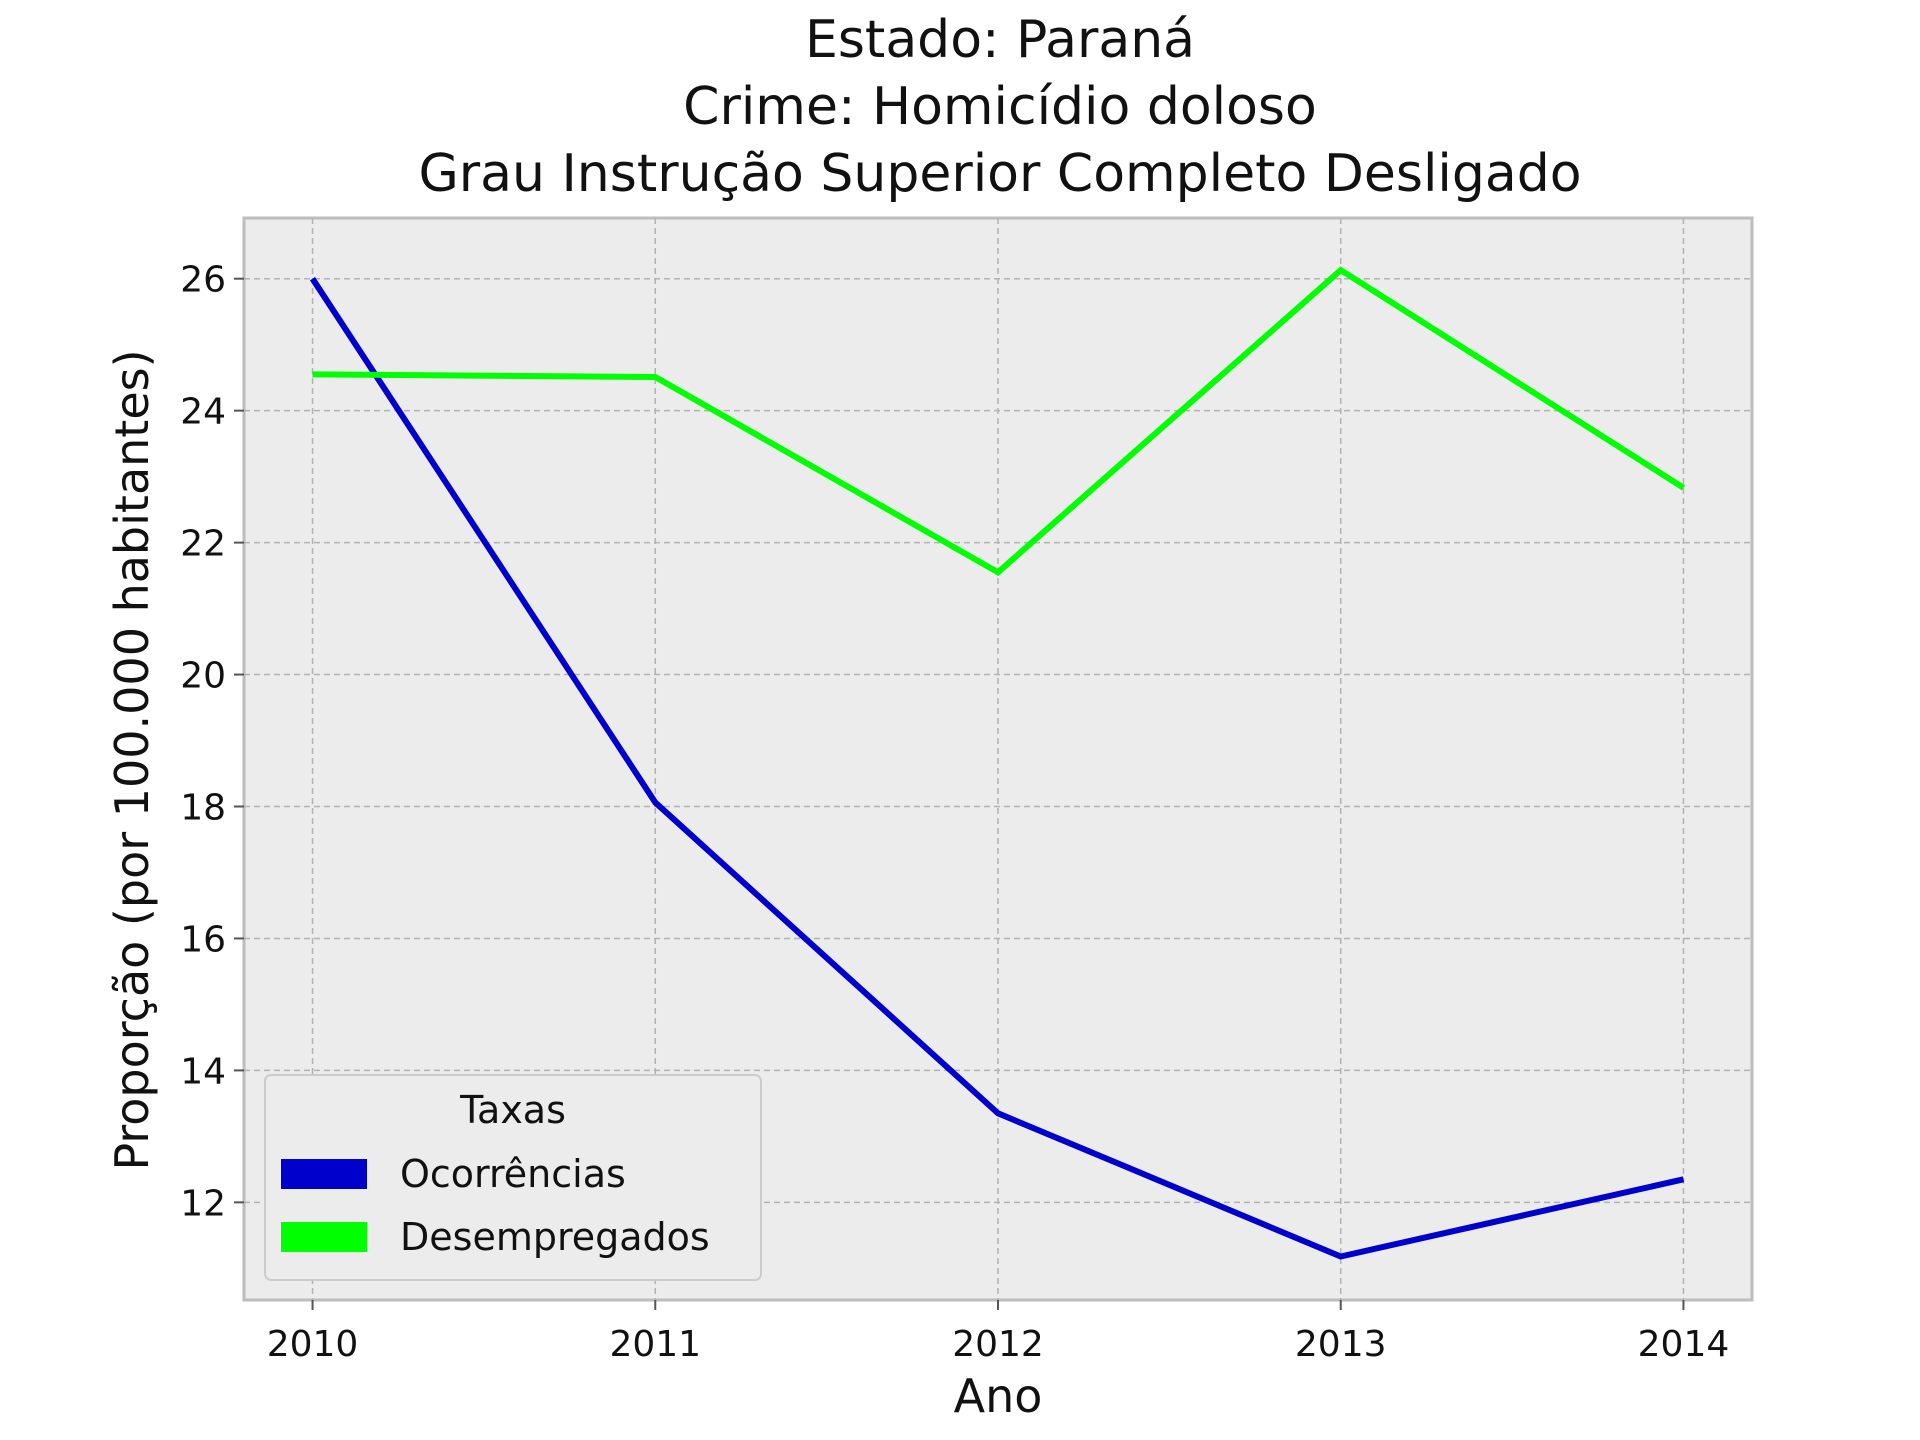 This screenshot has width=1920, height=1440. Describe the element at coordinates (513, 1174) in the screenshot. I see `legend-label-ocorrencias: Ocorrências` at that location.